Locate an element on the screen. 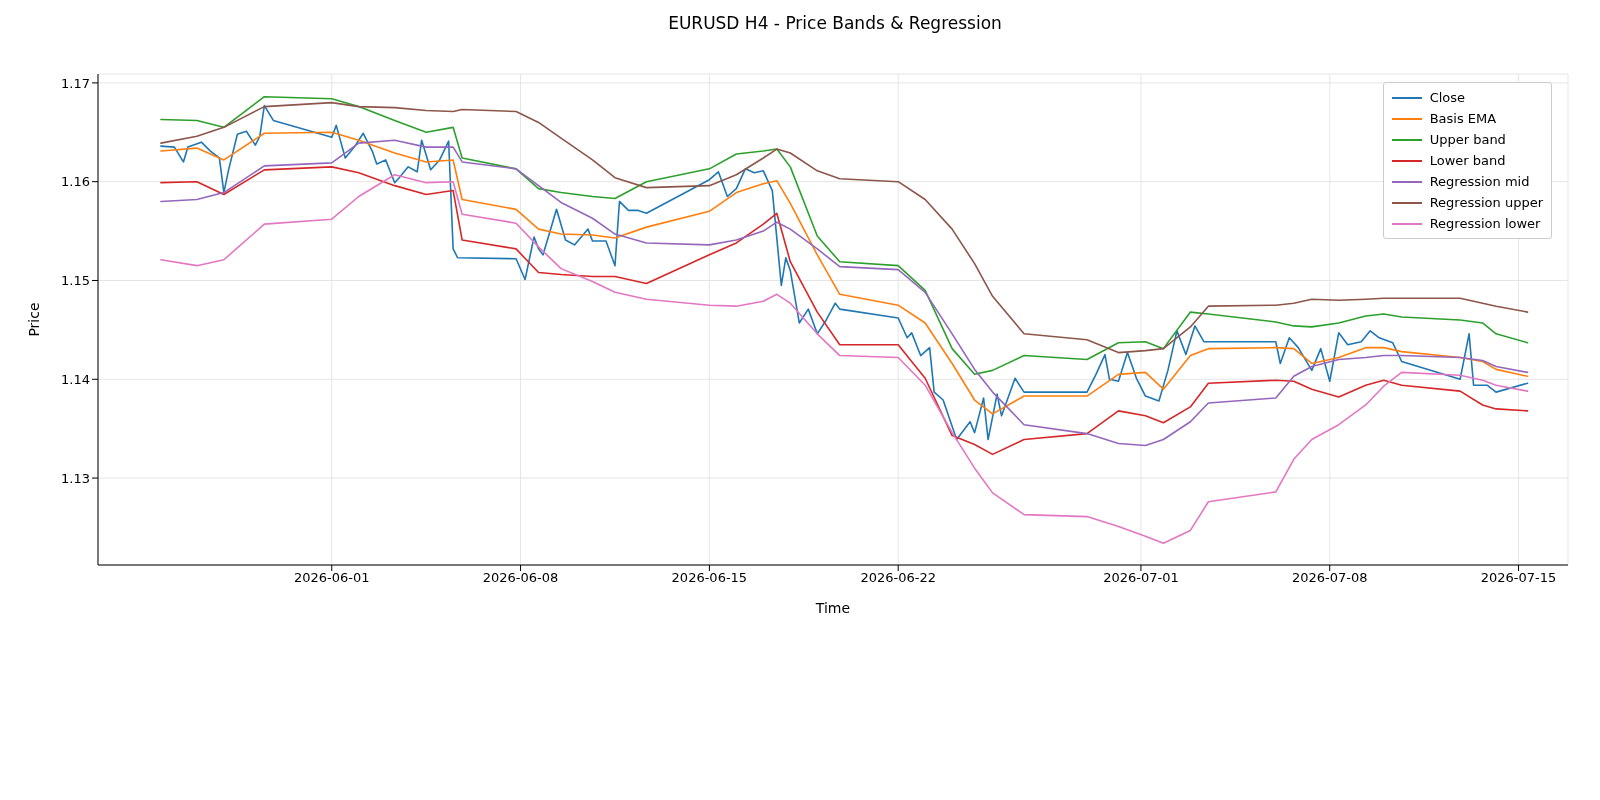 Image resolution: width=1600 pixels, height=800 pixels. legend-label: Basis EMA is located at coordinates (1463, 118).